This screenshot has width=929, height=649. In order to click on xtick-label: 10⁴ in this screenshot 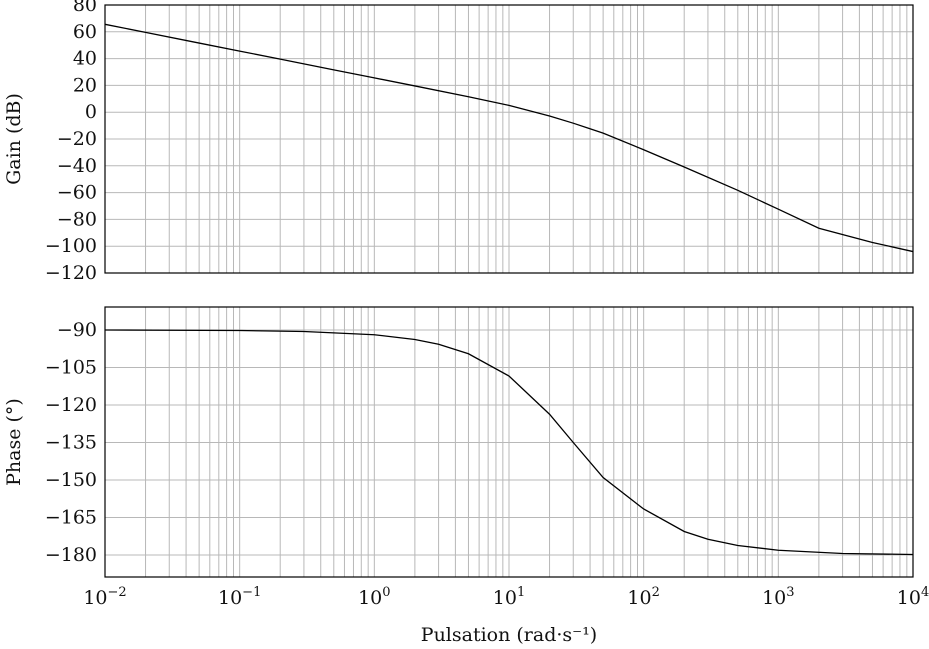, I will do `click(913, 597)`.